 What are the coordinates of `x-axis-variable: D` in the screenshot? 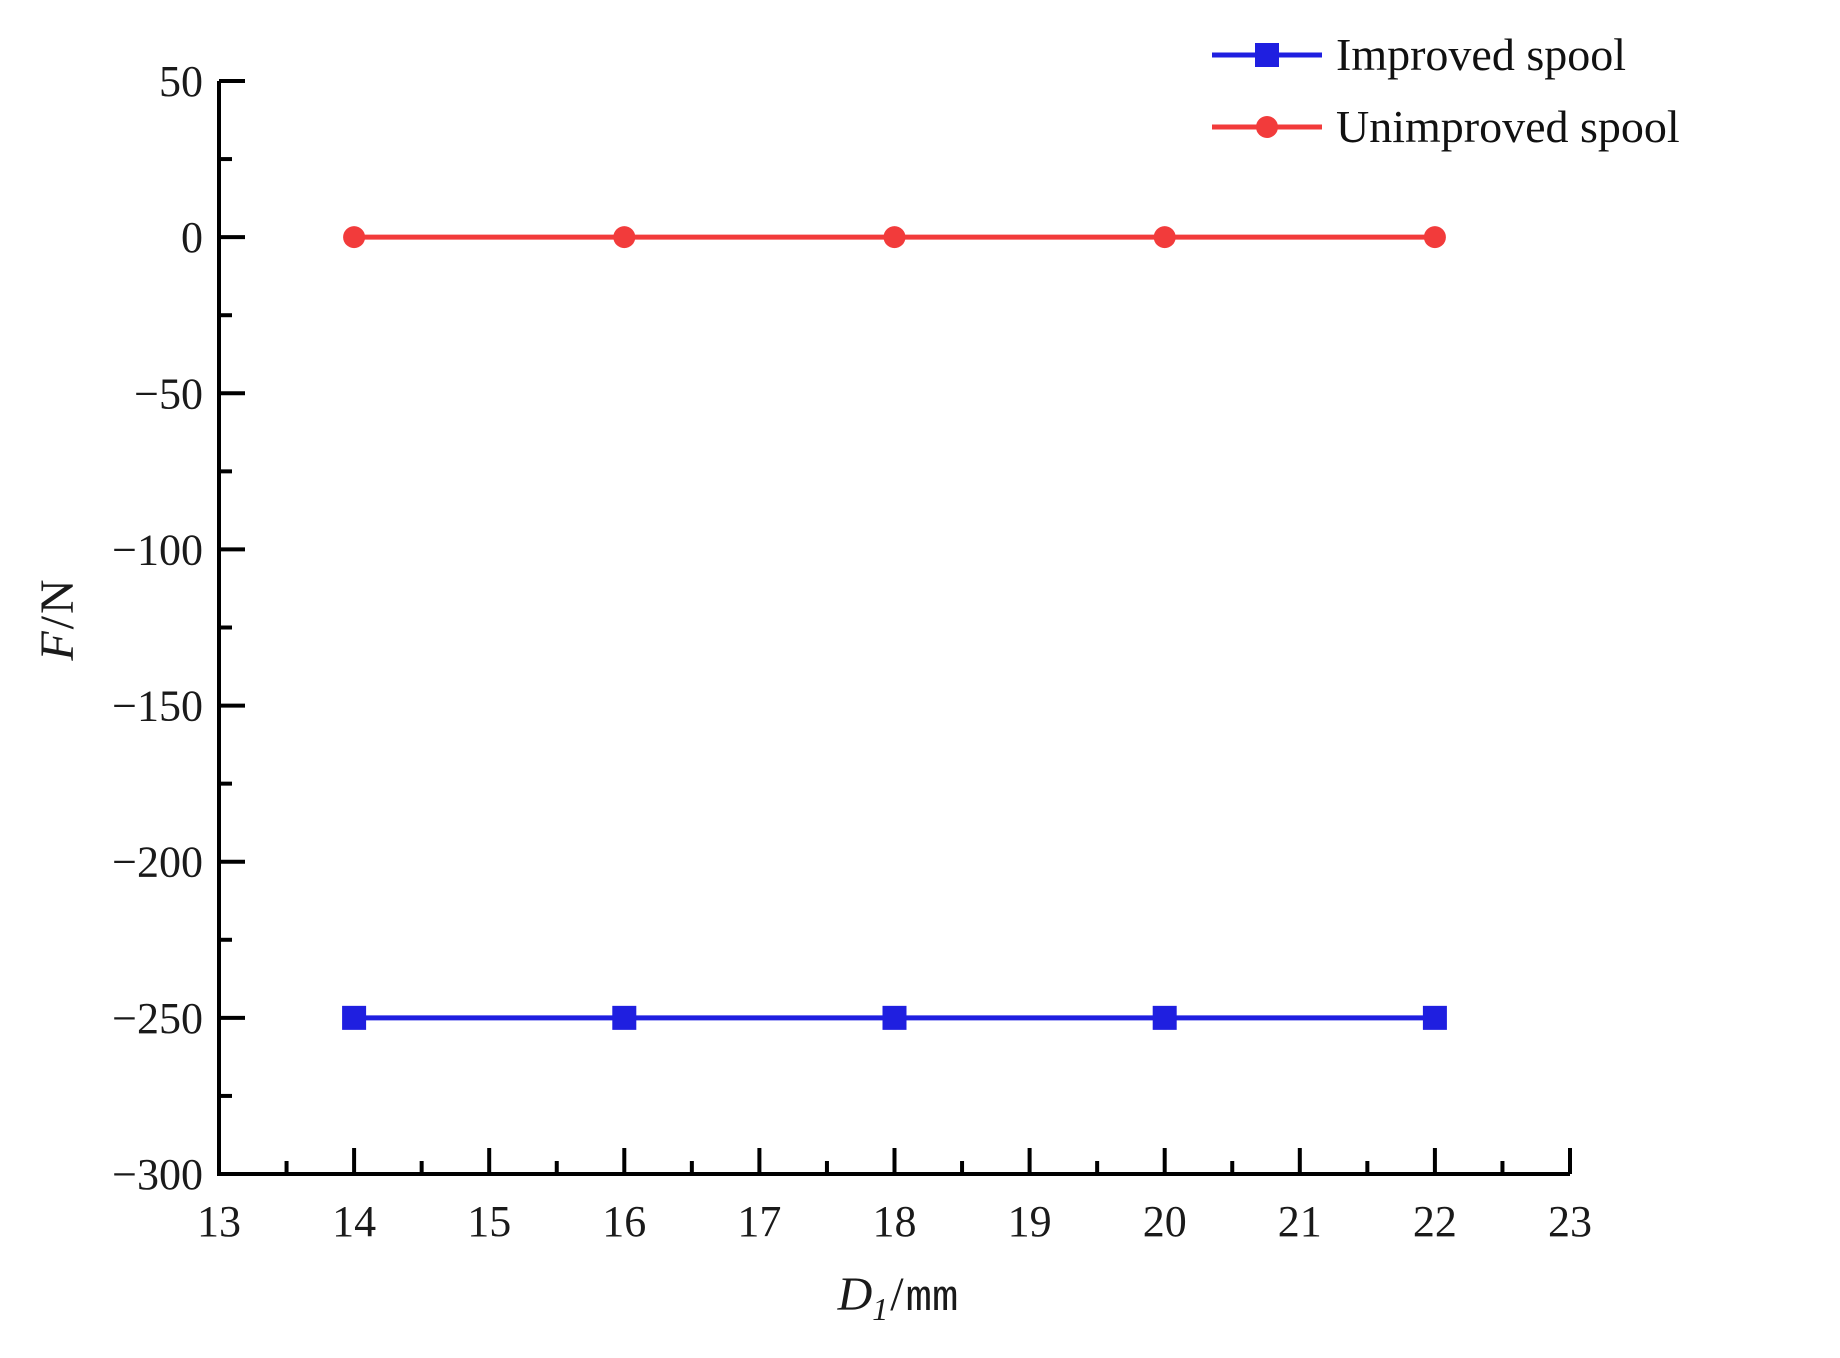 It's located at (855, 1294).